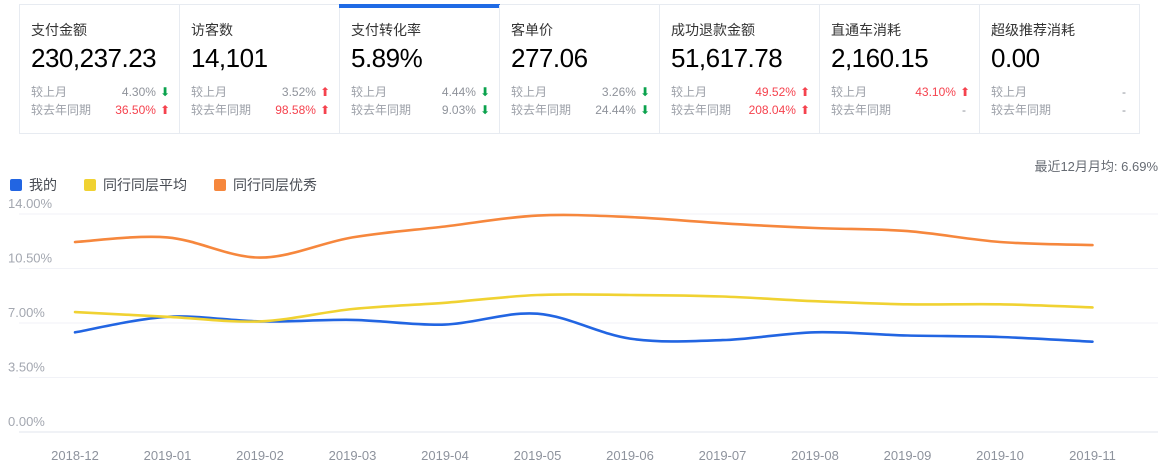 The image size is (1161, 463). I want to click on metric-value: 2,160.15, so click(880, 58).